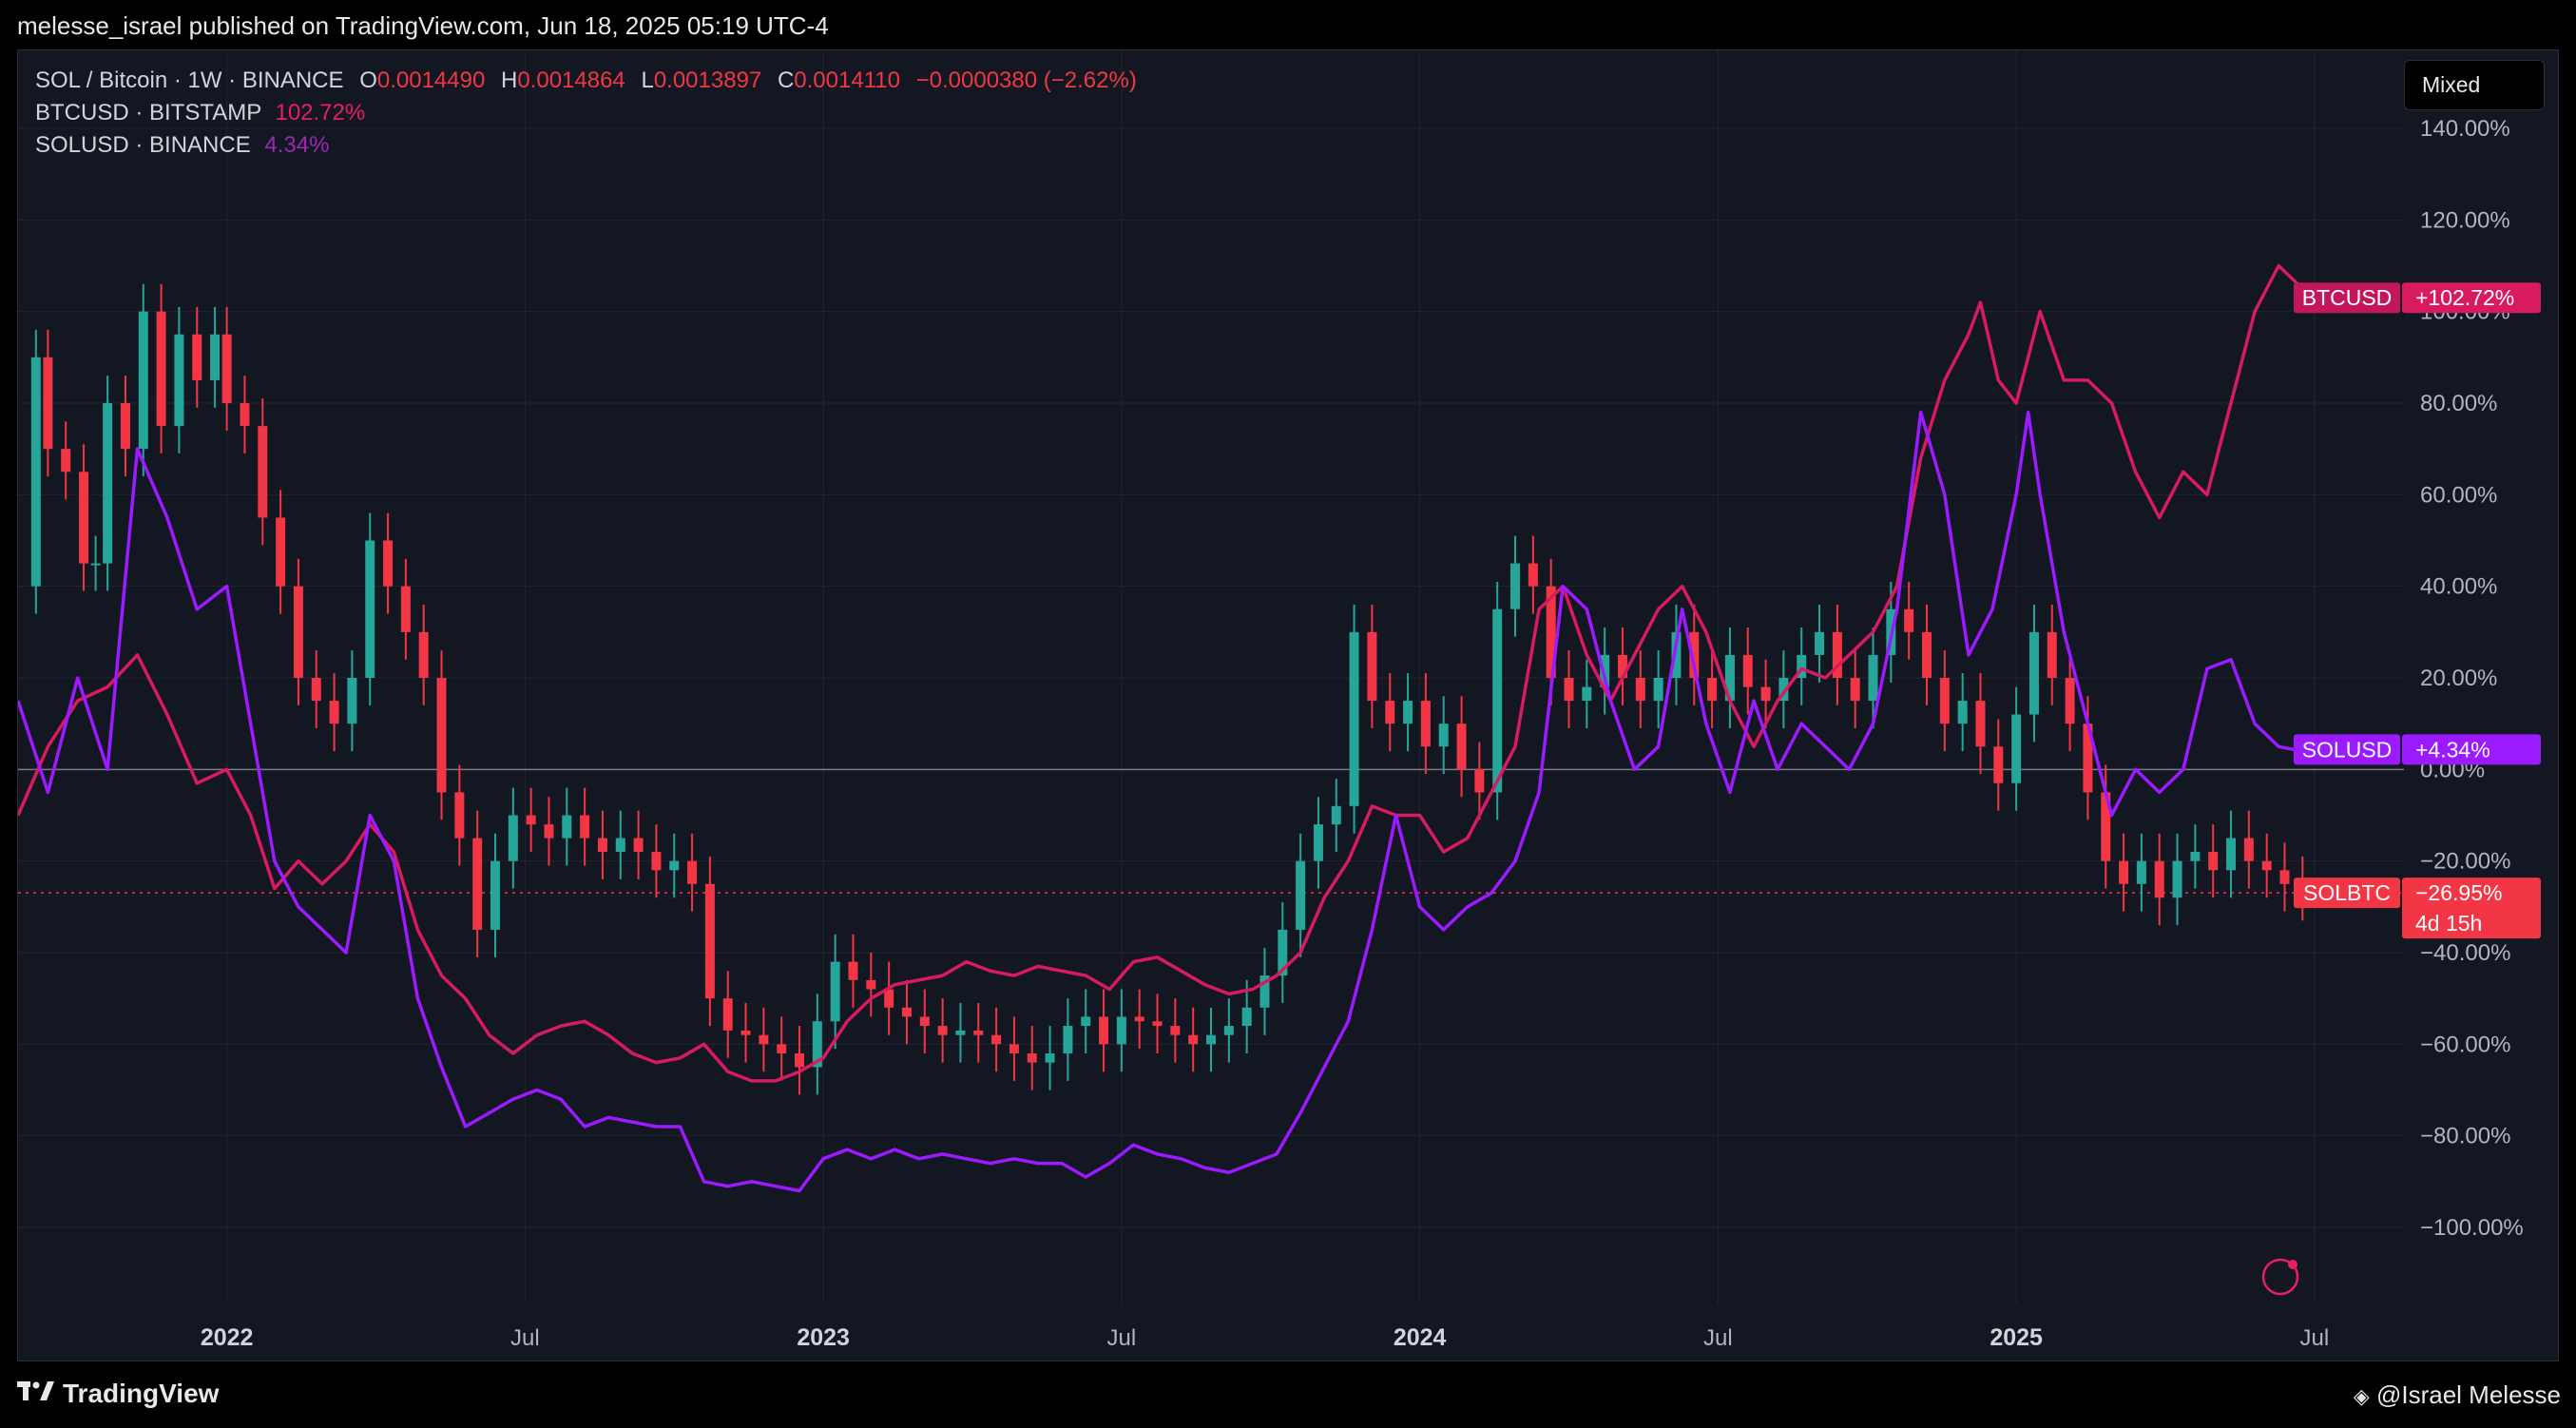  What do you see at coordinates (36, 1394) in the screenshot?
I see `tradingview-logo-icon` at bounding box center [36, 1394].